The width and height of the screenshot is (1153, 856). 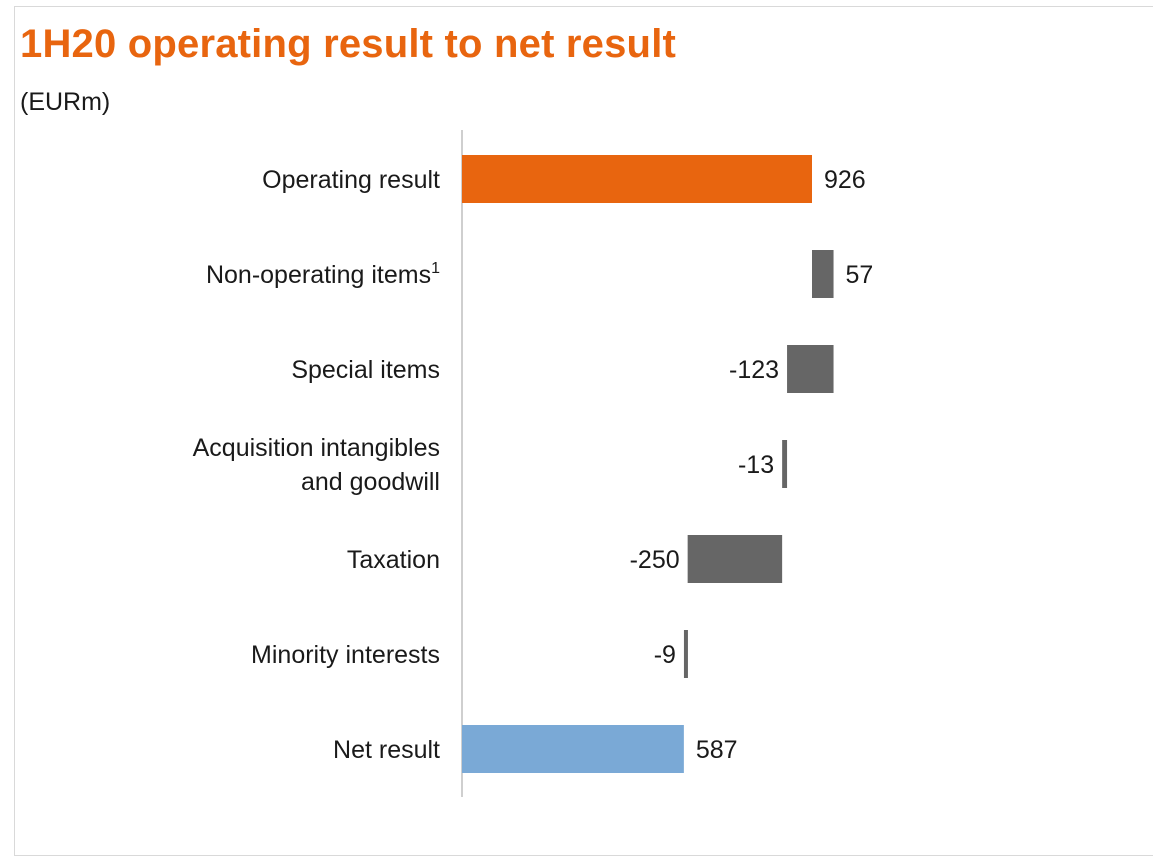 What do you see at coordinates (345, 655) in the screenshot?
I see `category-label-5: Minority interests` at bounding box center [345, 655].